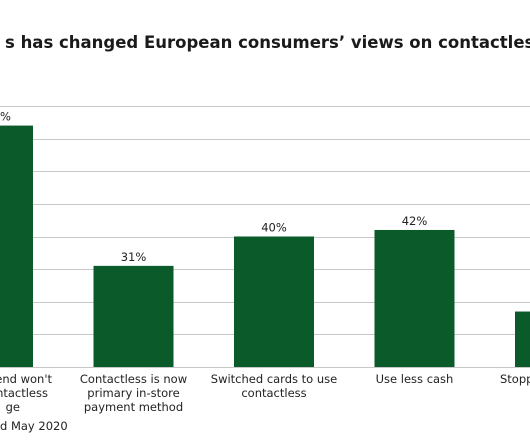  I want to click on x-tick-label: end won't ntactless ge, so click(26, 393).